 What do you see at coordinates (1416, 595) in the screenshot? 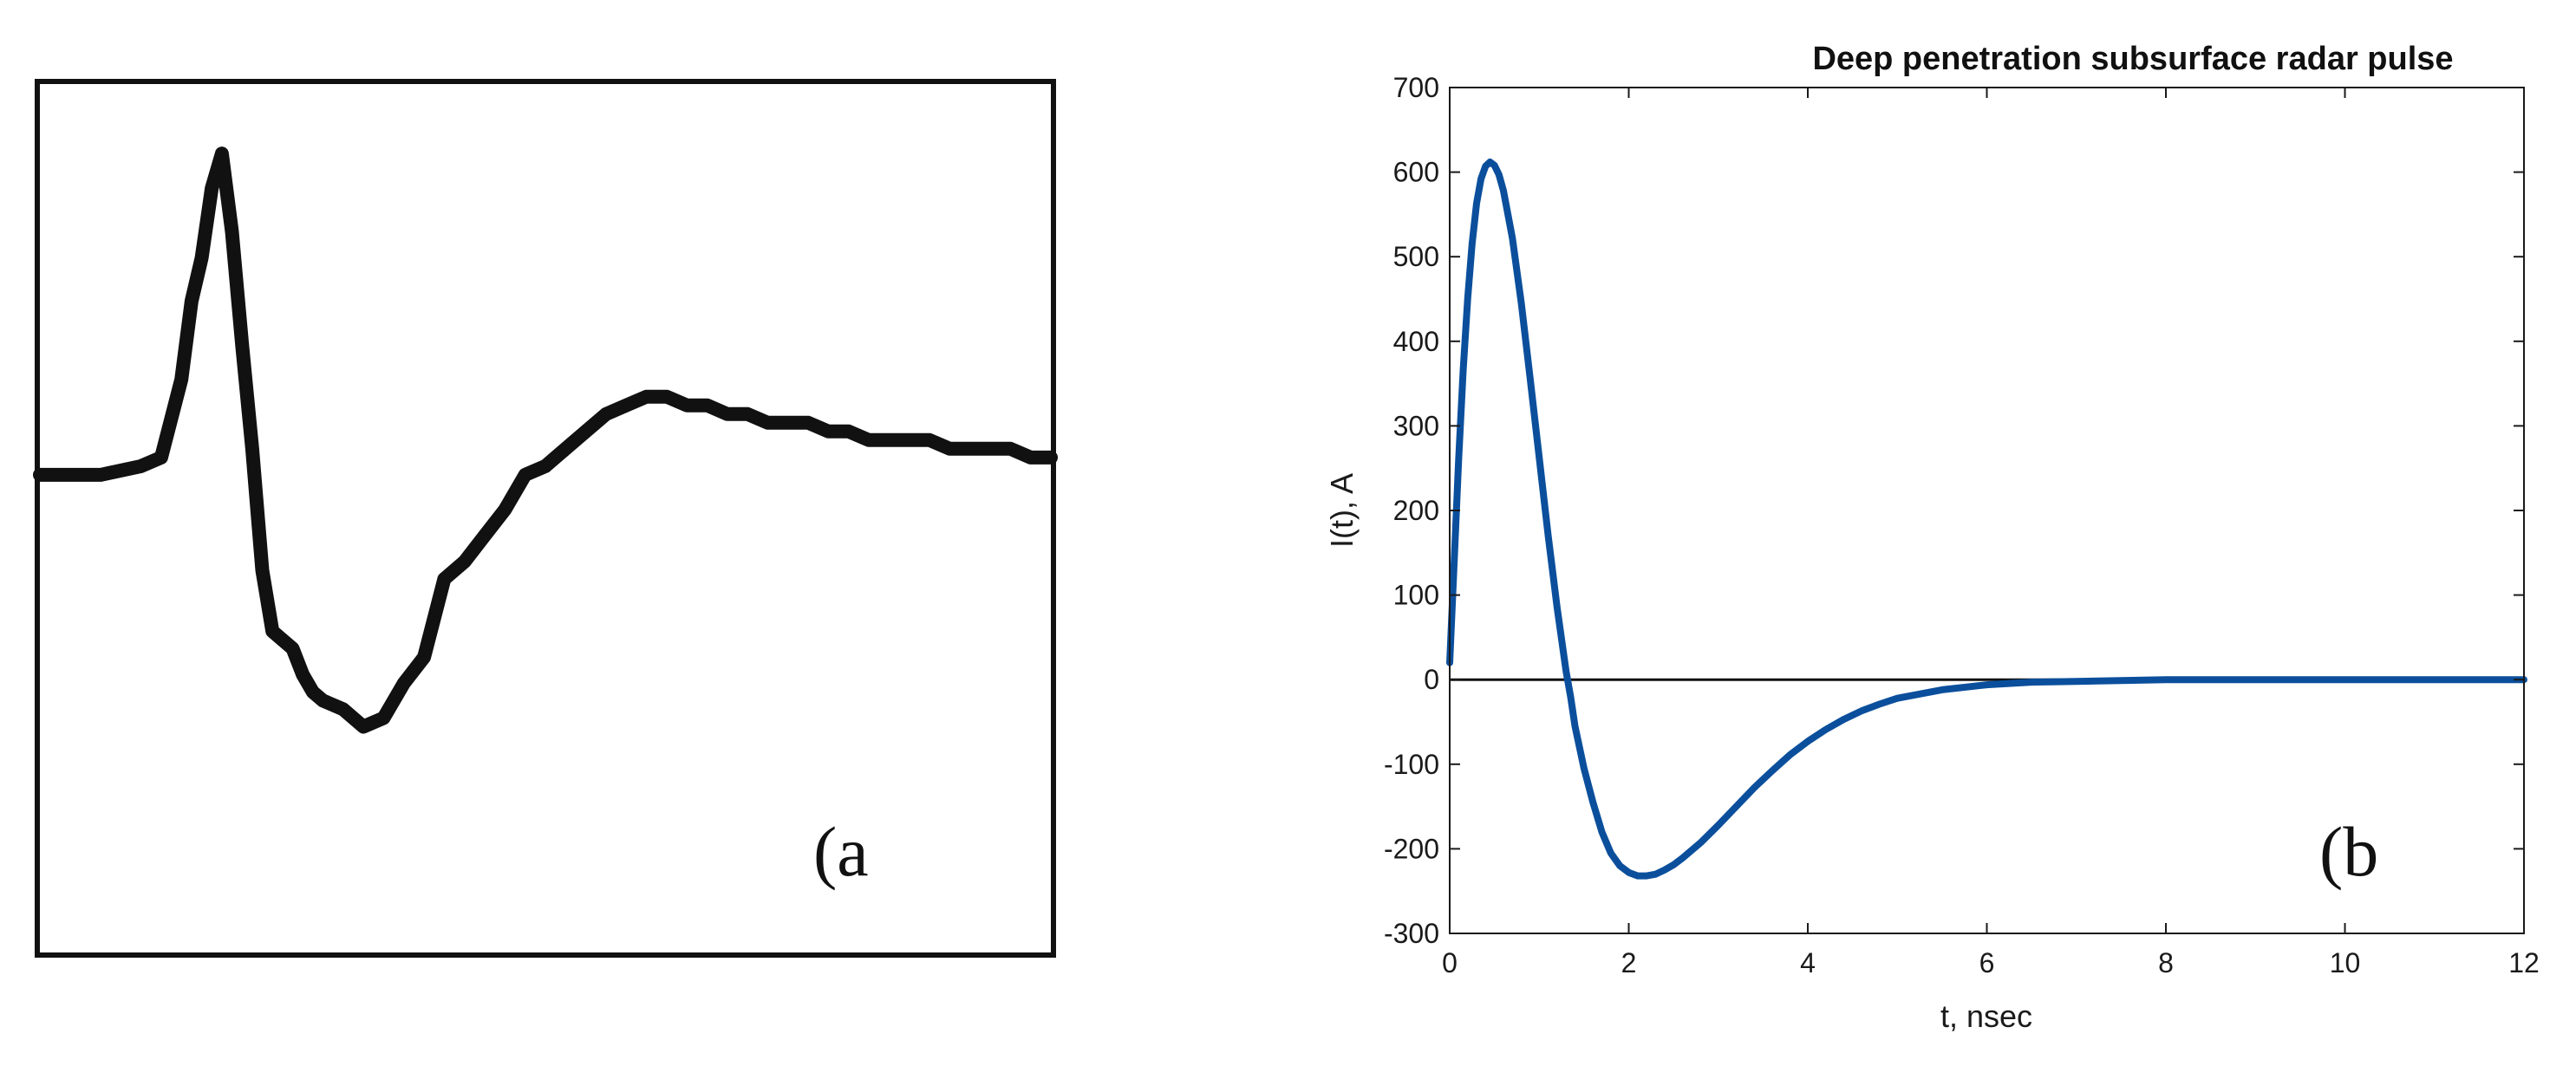
I see `y-tick-label: 100` at bounding box center [1416, 595].